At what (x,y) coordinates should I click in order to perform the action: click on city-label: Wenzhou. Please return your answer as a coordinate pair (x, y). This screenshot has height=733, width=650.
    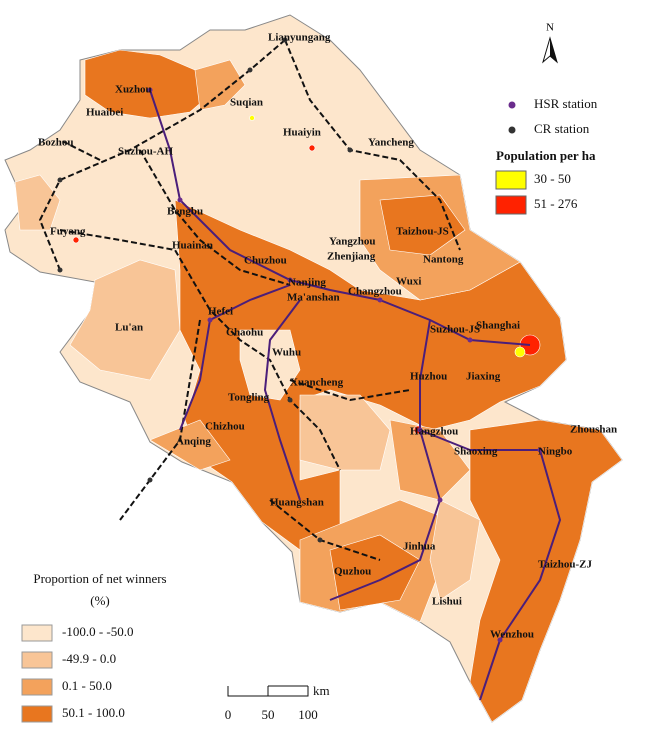
    Looking at the image, I should click on (512, 635).